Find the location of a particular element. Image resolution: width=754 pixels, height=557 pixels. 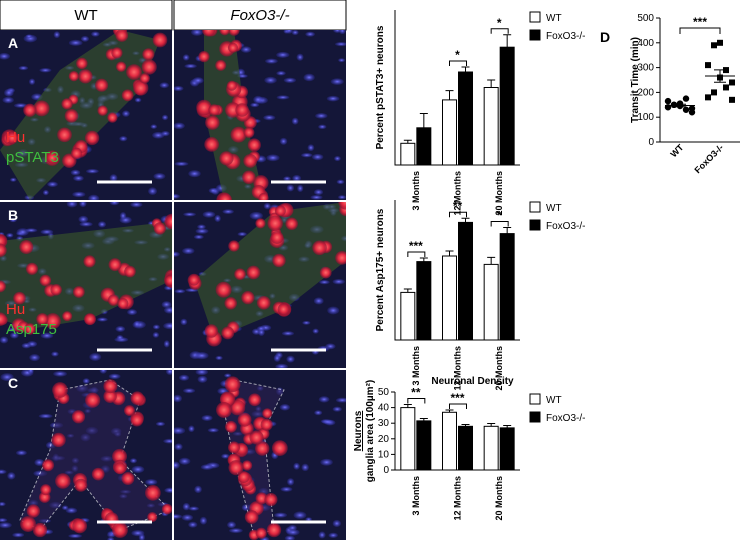

x-tick-label: 12 Months is located at coordinates (458, 193).